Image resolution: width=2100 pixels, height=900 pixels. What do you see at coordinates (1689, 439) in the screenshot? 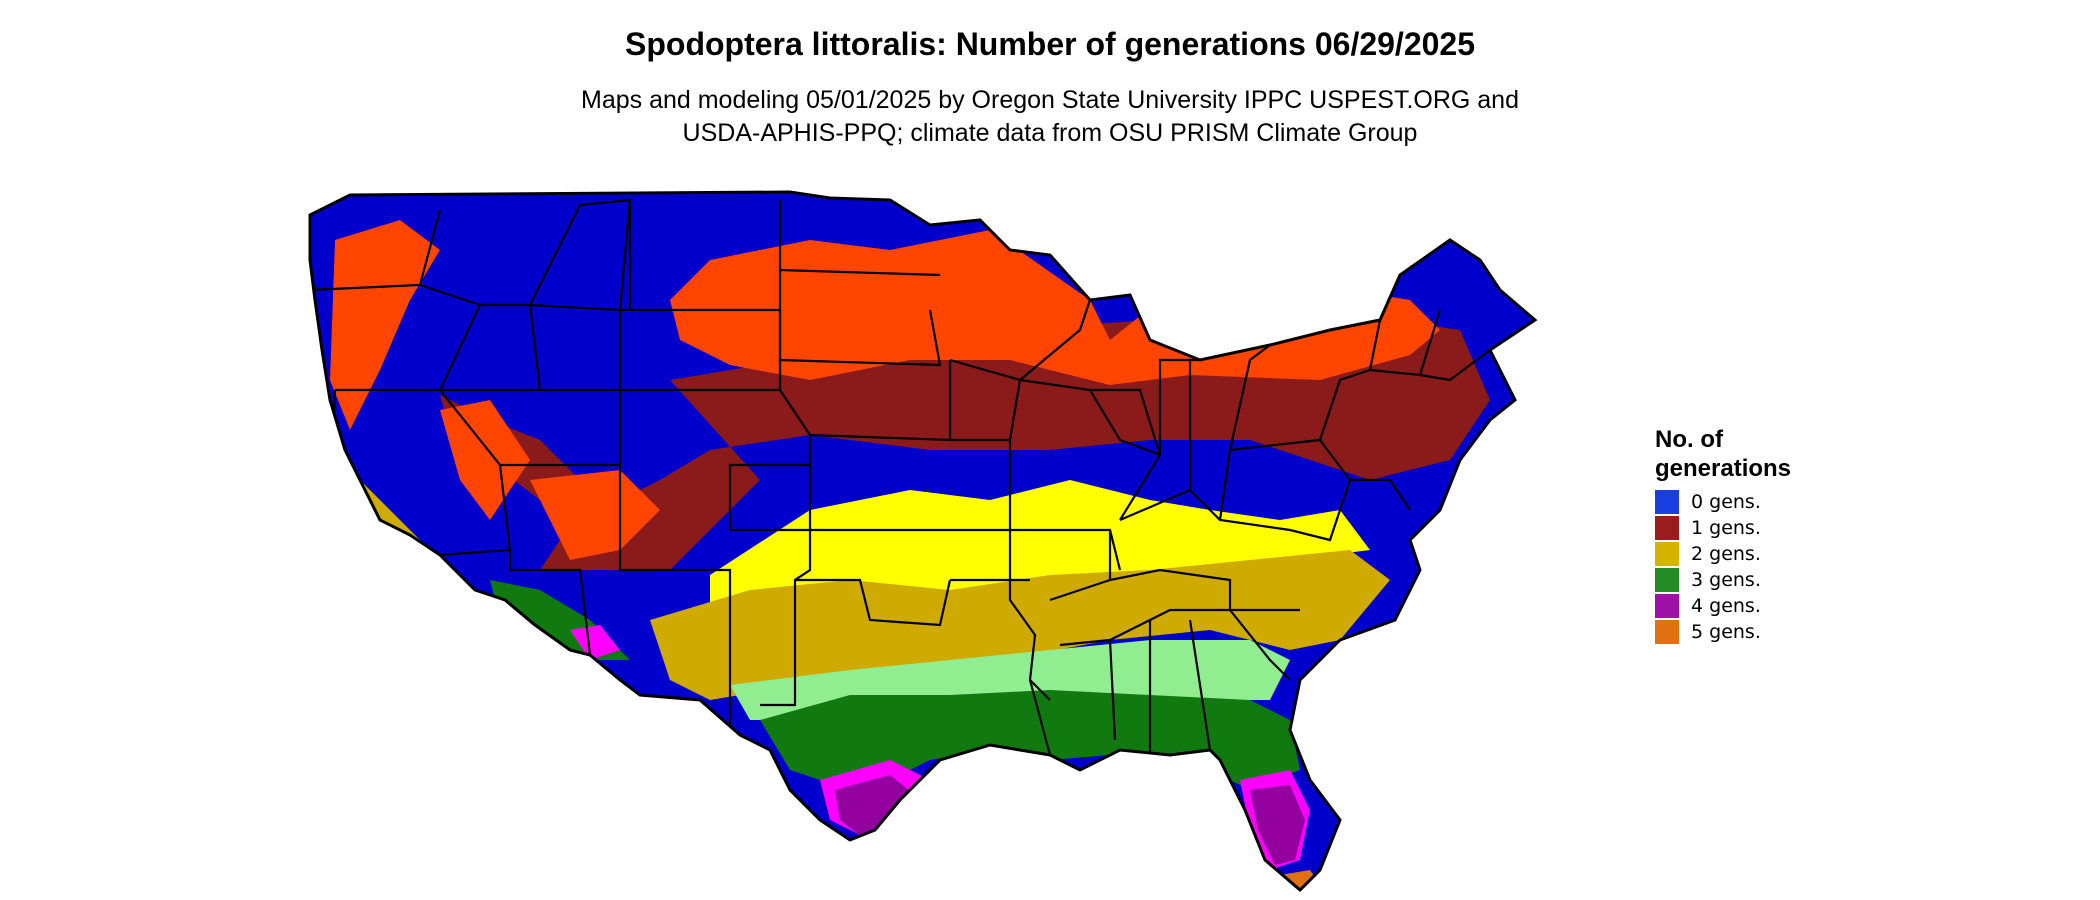
I see `legend-title-line-1: No. of` at bounding box center [1689, 439].